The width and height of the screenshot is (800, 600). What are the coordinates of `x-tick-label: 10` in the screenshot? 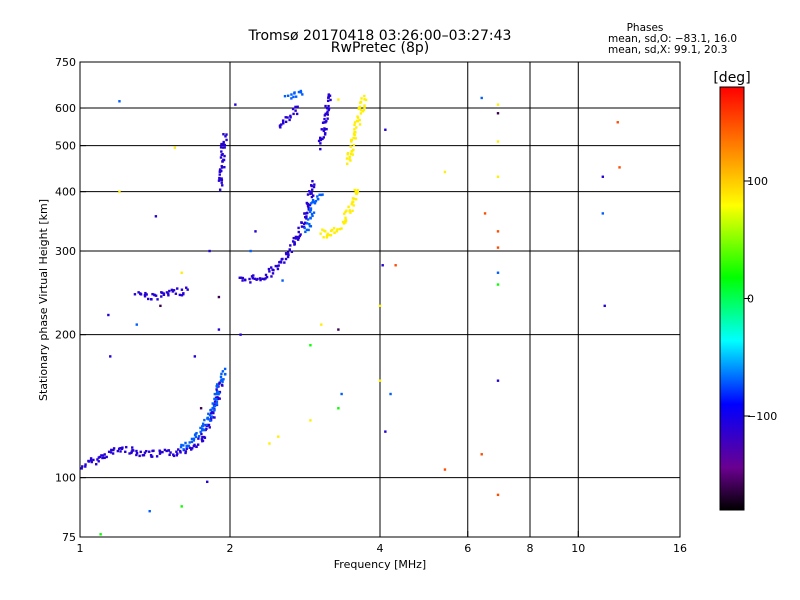 It's located at (578, 548).